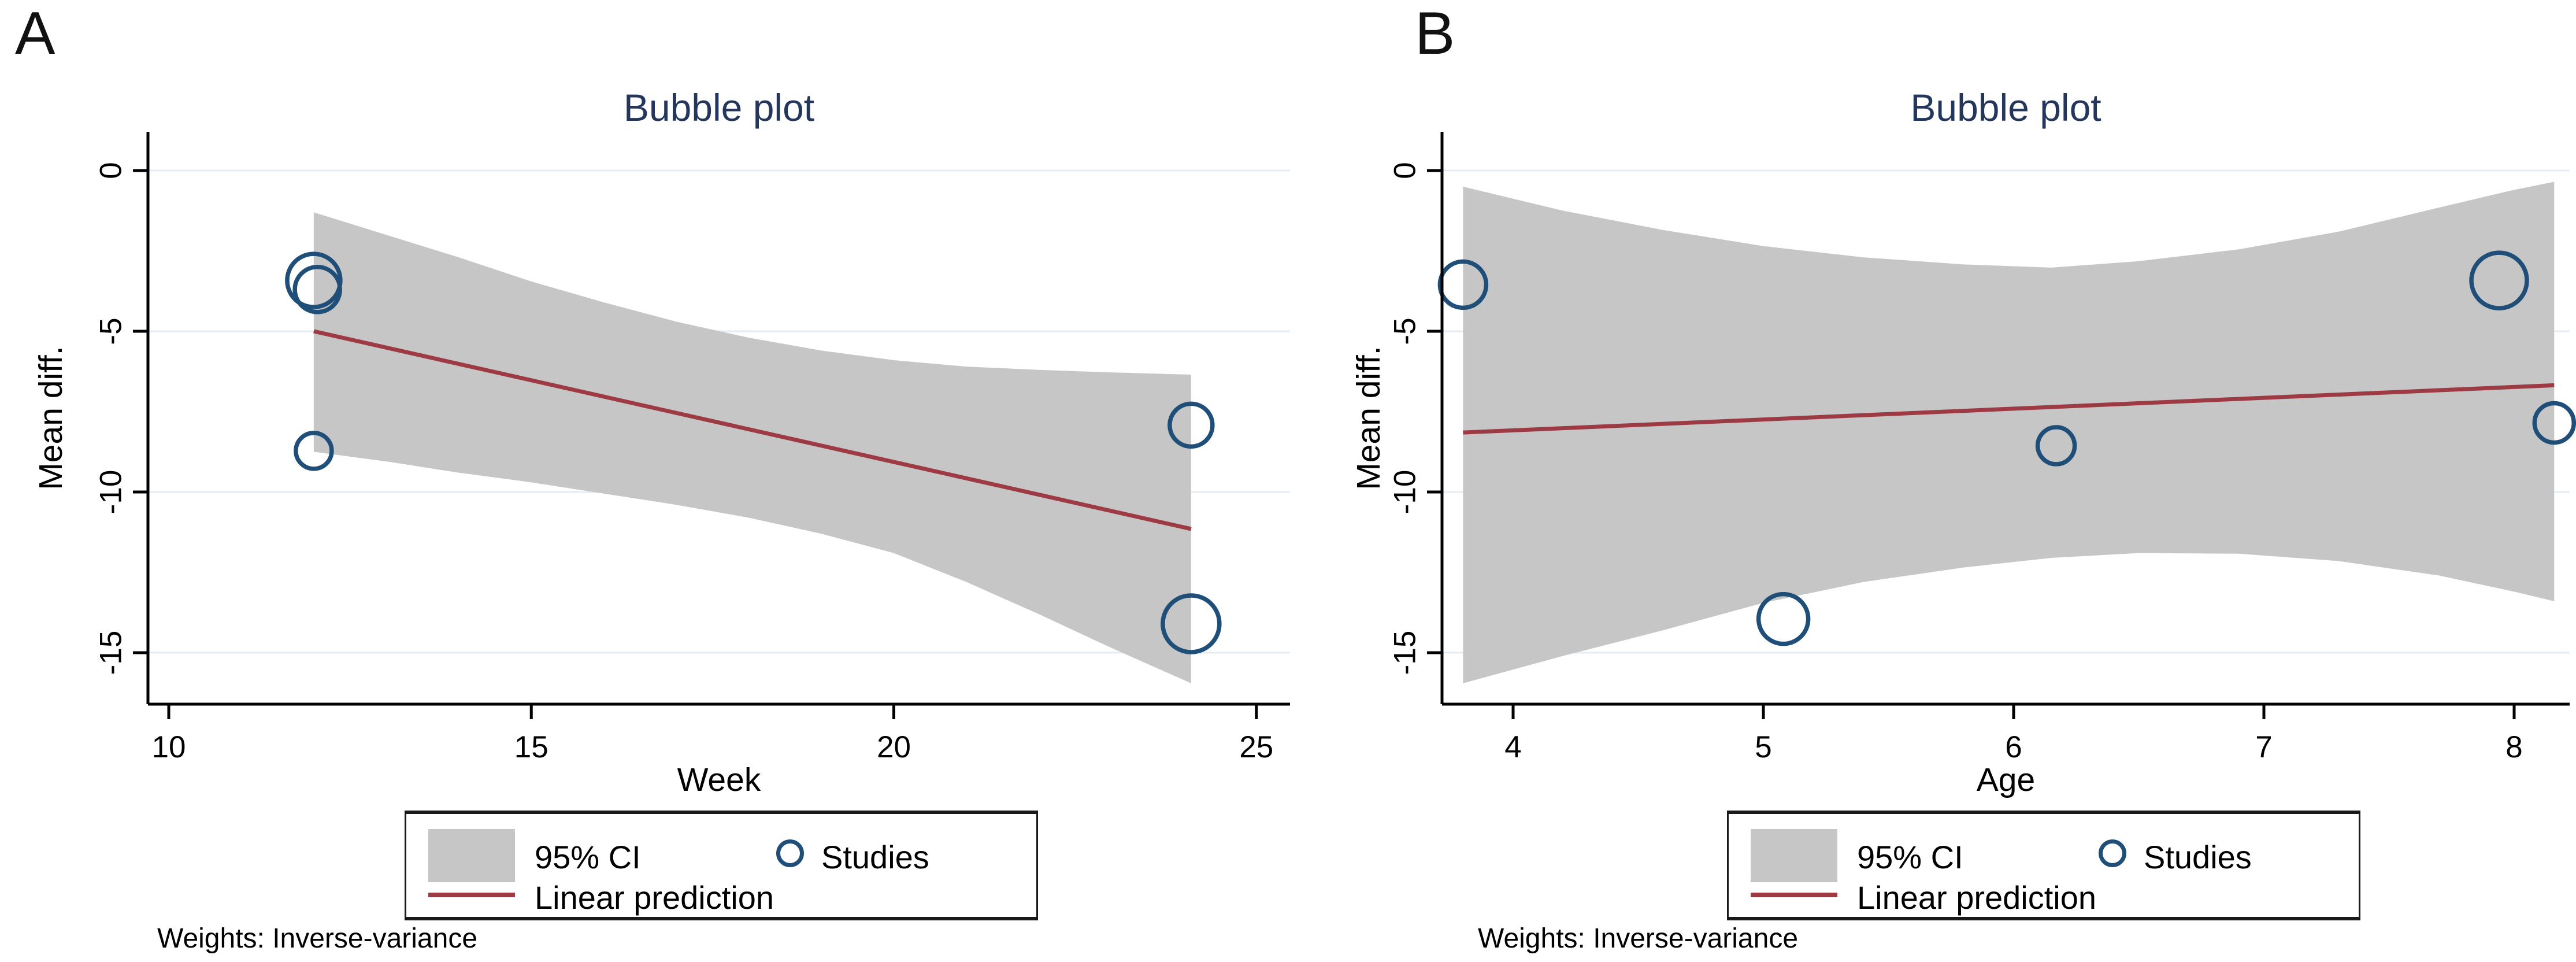 Image resolution: width=2576 pixels, height=962 pixels. Describe the element at coordinates (719, 108) in the screenshot. I see `panel-a-title: Bubble plot` at that location.